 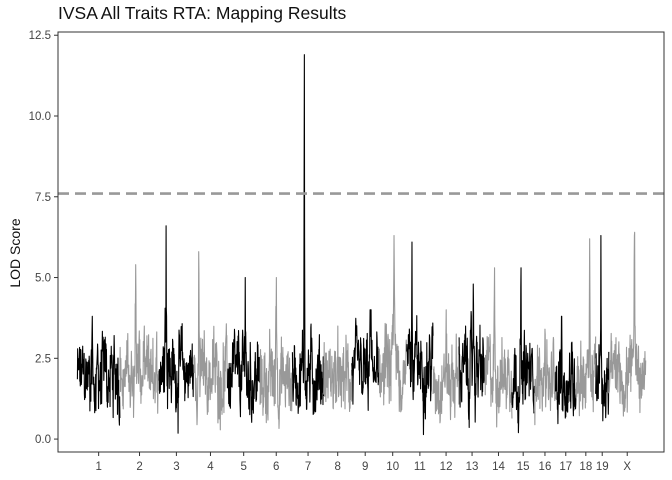 What do you see at coordinates (243, 467) in the screenshot?
I see `x-tick-label-chr-5: 5` at bounding box center [243, 467].